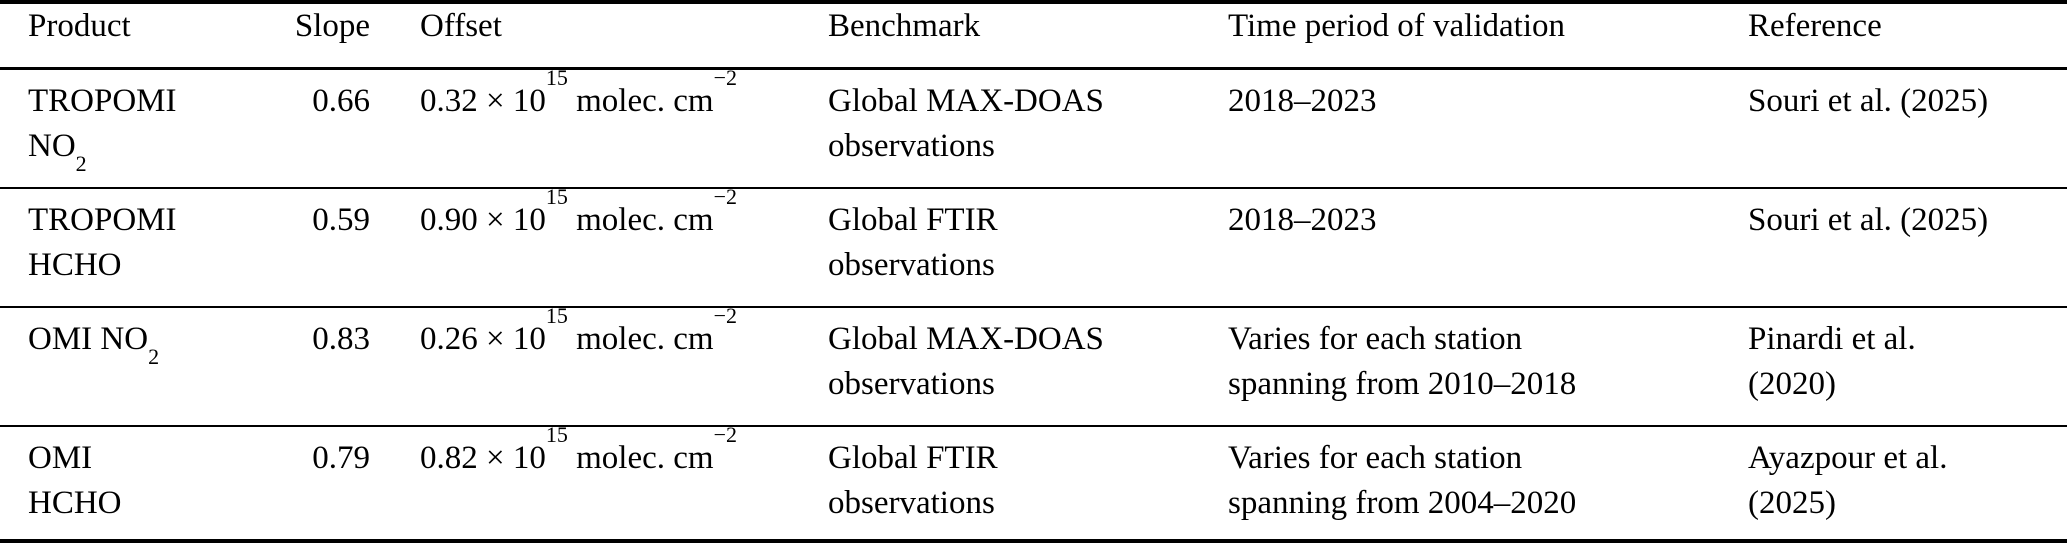 The width and height of the screenshot is (2067, 551). What do you see at coordinates (578, 92) in the screenshot?
I see `offset-cell: 0.32 × 1015 molec. cm−2` at bounding box center [578, 92].